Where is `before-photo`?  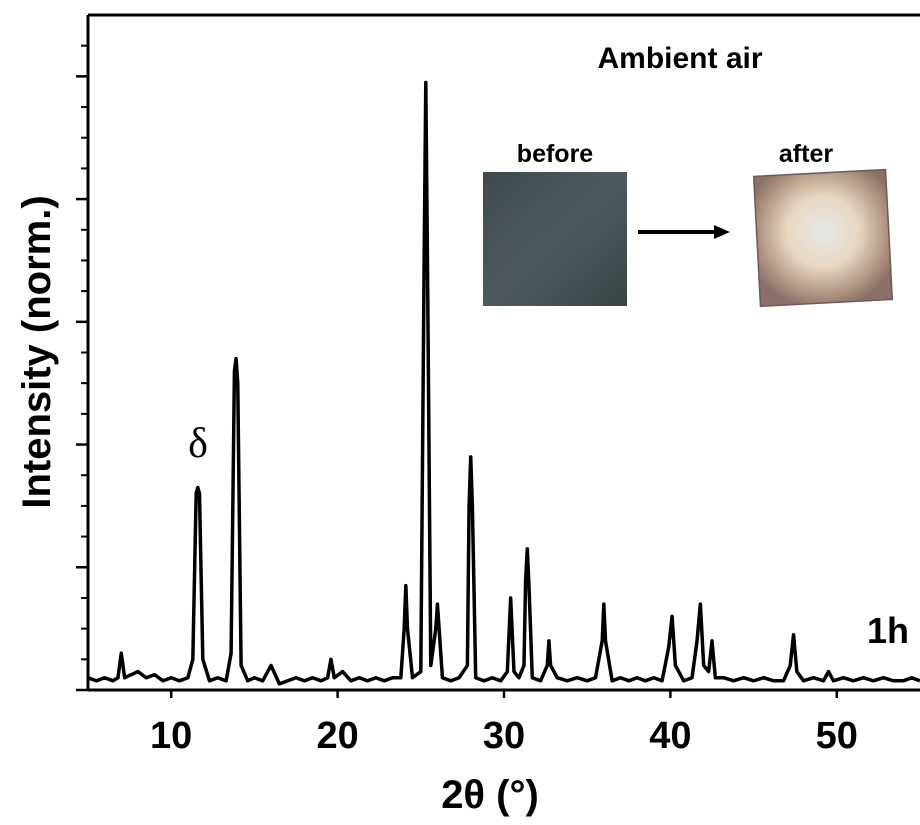 before-photo is located at coordinates (555, 239).